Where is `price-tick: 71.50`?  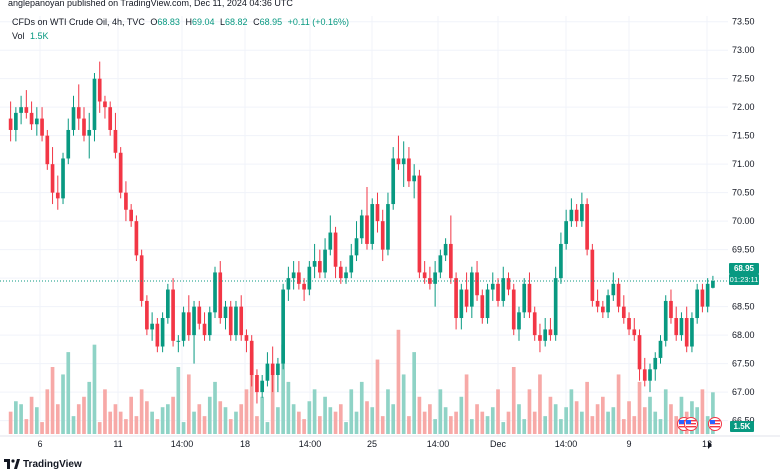 price-tick: 71.50 is located at coordinates (743, 136).